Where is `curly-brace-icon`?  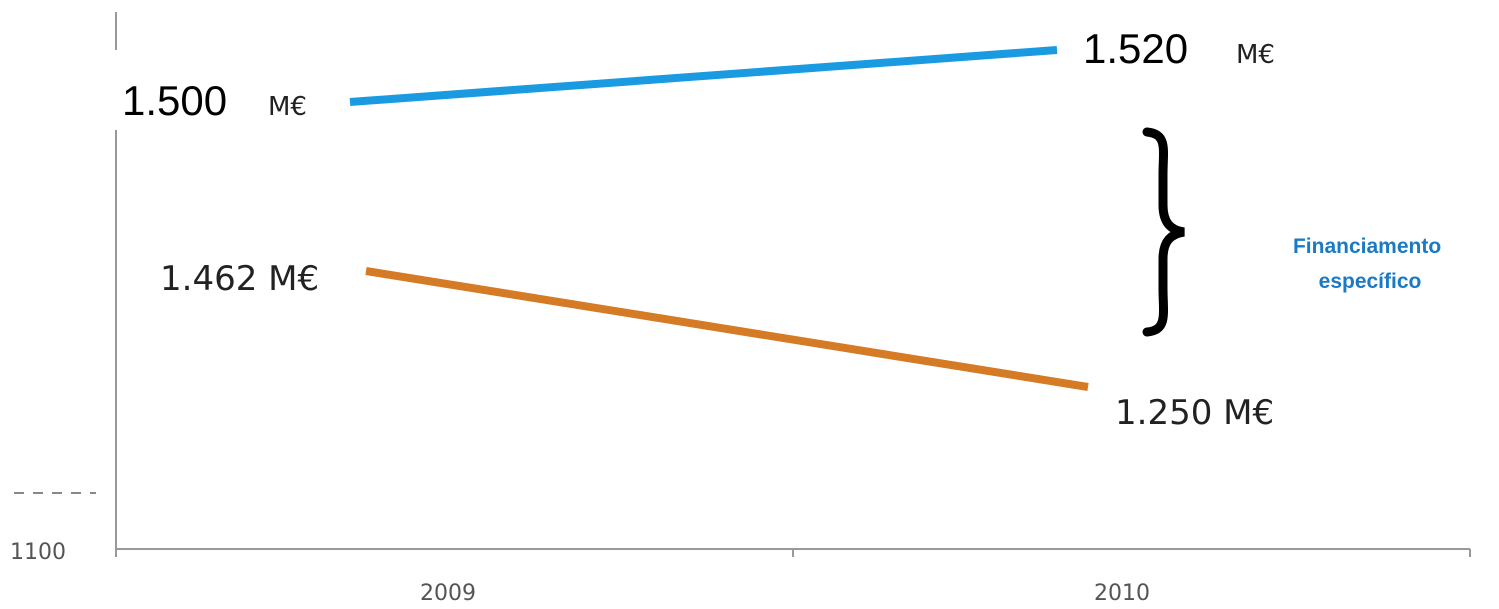
curly-brace-icon is located at coordinates (1163, 232).